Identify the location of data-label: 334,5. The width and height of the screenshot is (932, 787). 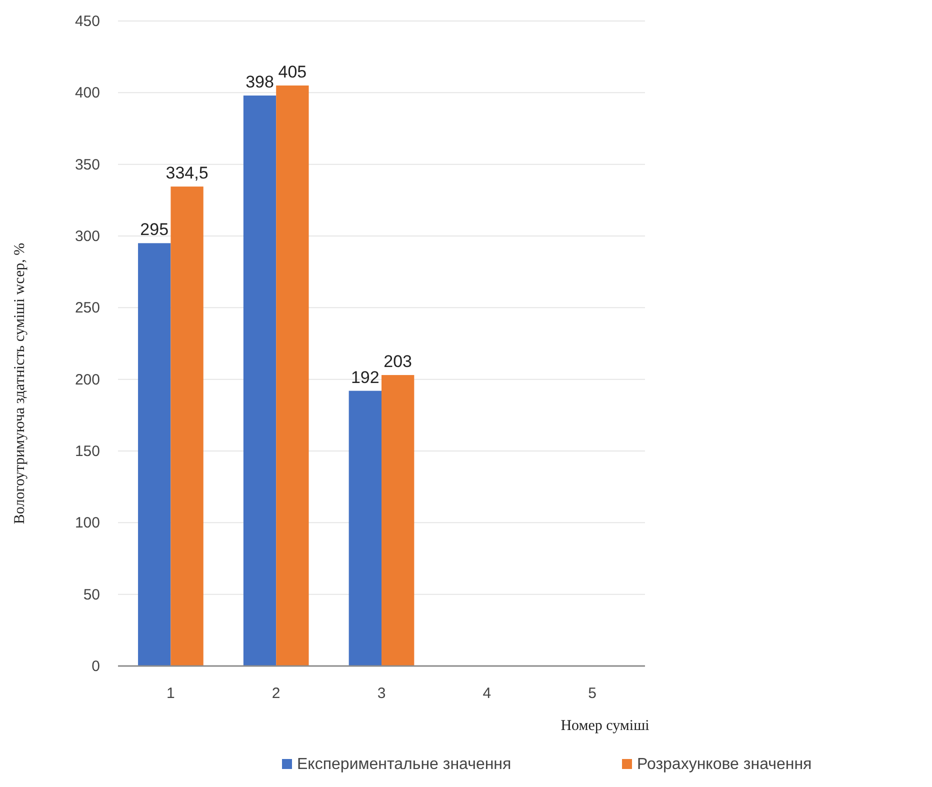
(187, 173).